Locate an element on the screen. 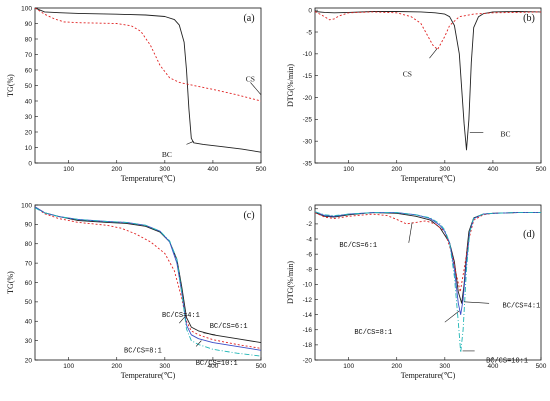 This screenshot has width=550, height=401. y-tick-label: -15 is located at coordinates (308, 76).